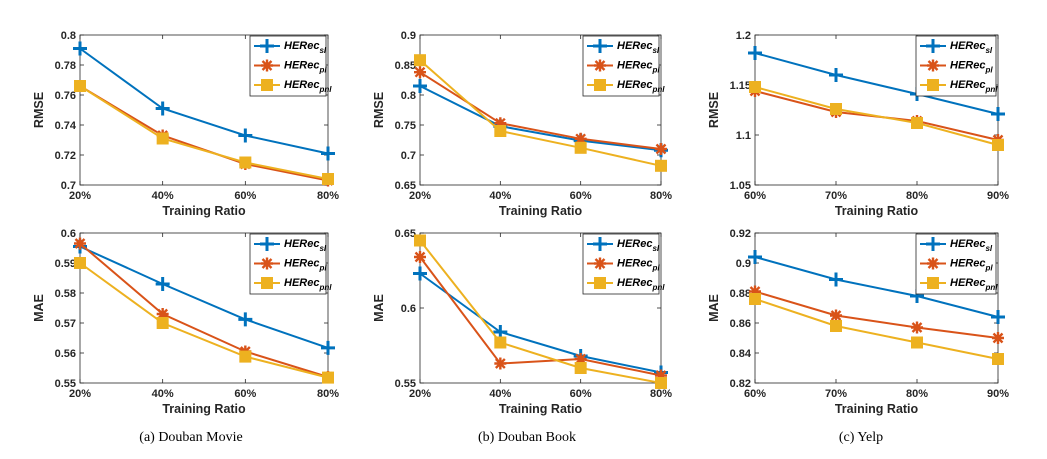 This screenshot has width=1047, height=459. Describe the element at coordinates (65, 324) in the screenshot. I see `y-tick-label: 0.57` at that location.